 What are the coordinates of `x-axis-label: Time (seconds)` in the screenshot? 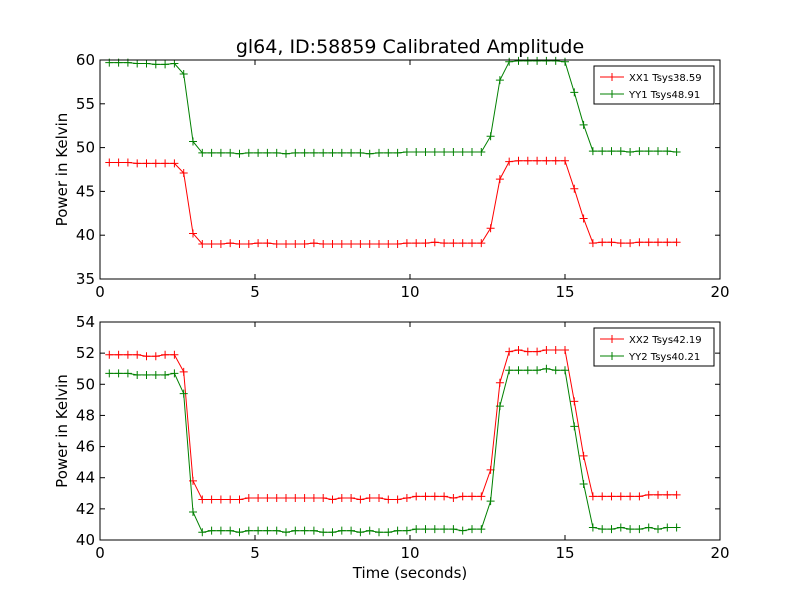 It's located at (410, 573).